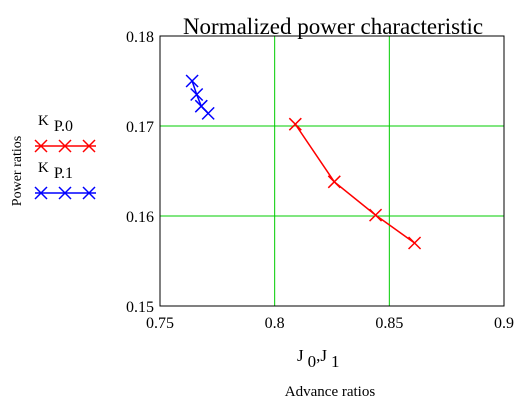 This screenshot has width=520, height=409. Describe the element at coordinates (140, 217) in the screenshot. I see `y-tick-label: 0.16` at that location.